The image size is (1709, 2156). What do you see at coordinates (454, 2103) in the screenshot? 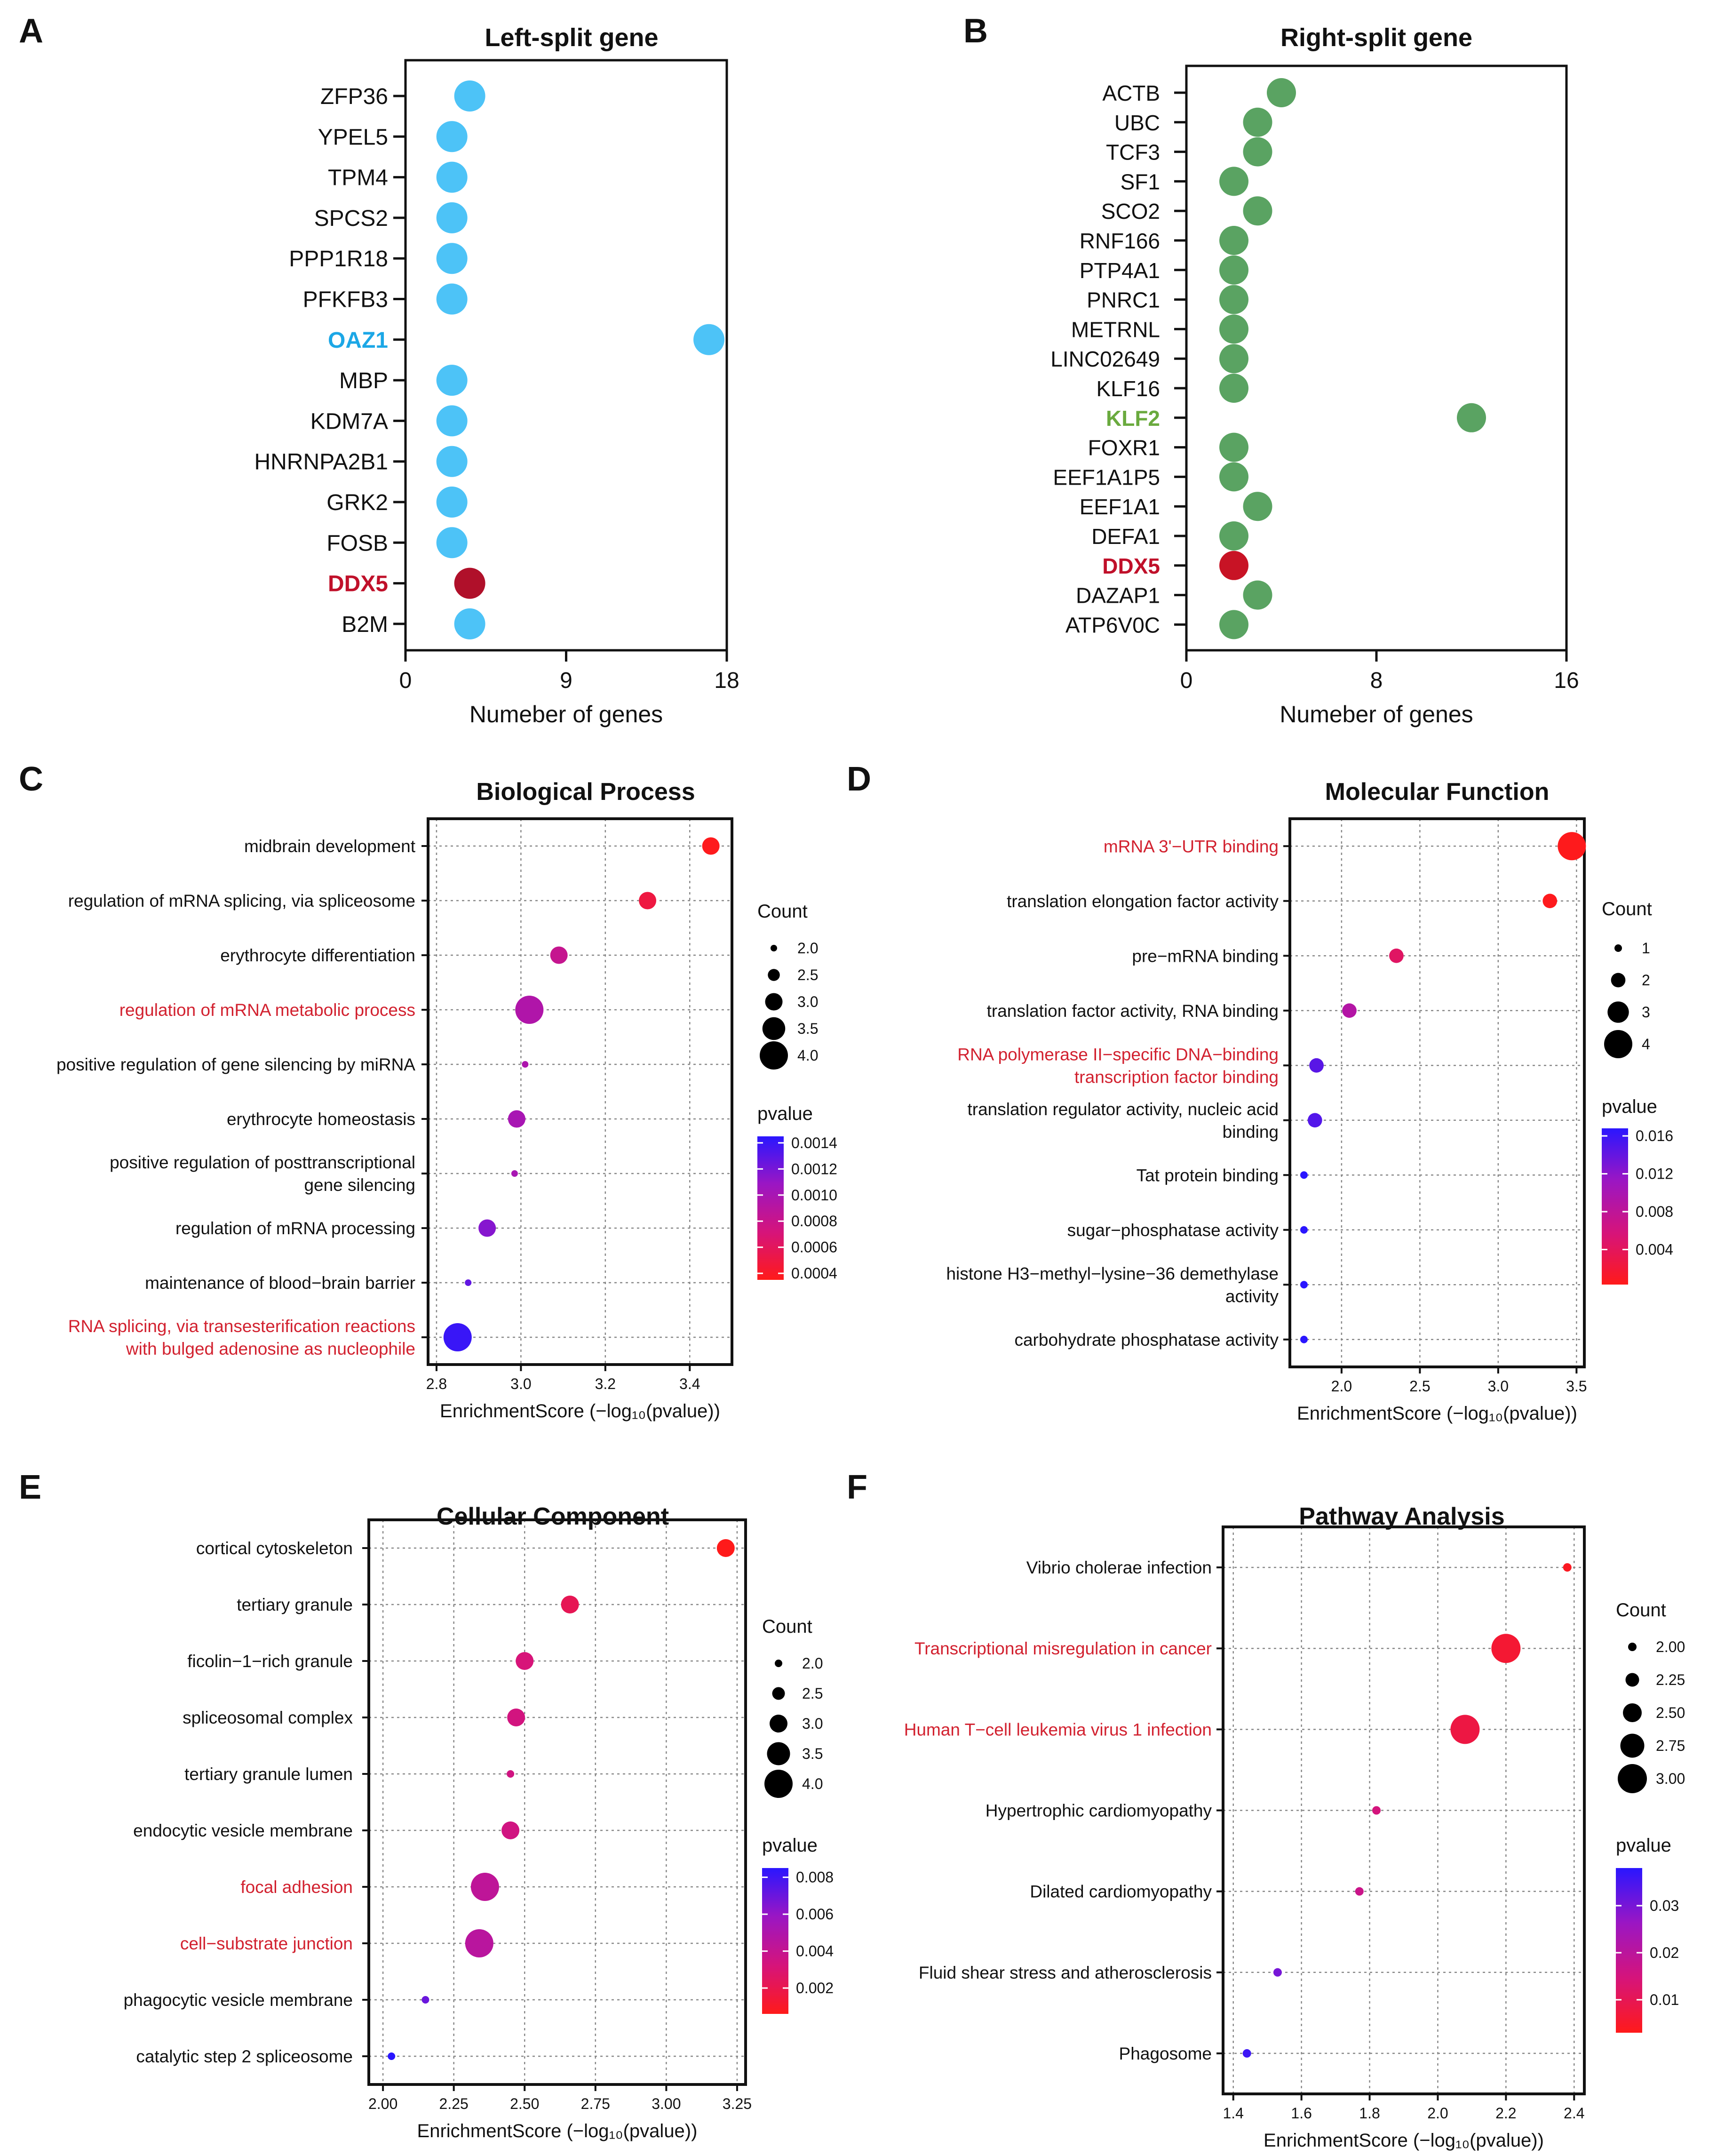
I see `x-tick-label: 2.25` at bounding box center [454, 2103].